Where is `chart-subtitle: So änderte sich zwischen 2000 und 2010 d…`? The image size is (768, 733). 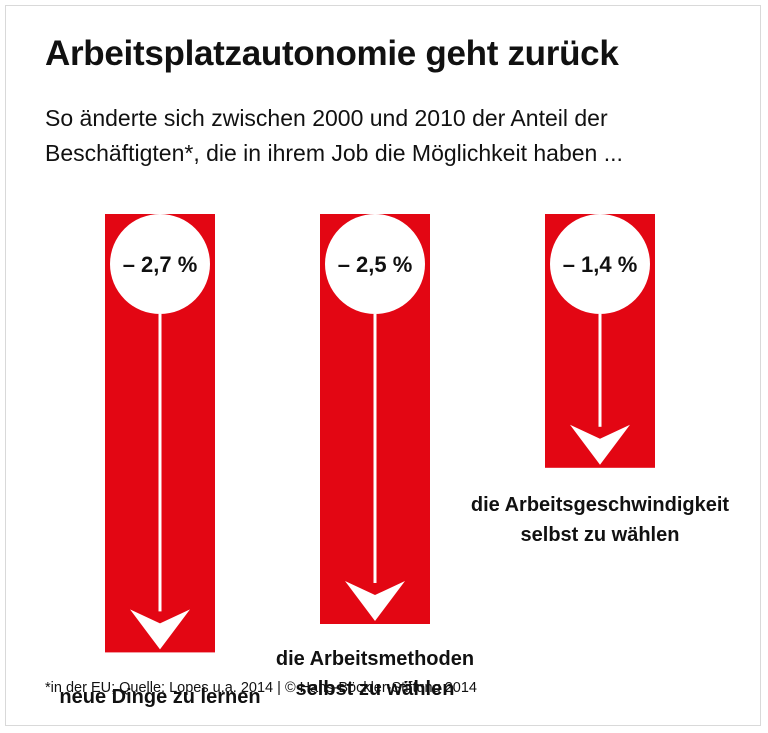 chart-subtitle: So änderte sich zwischen 2000 und 2010 d… is located at coordinates (395, 136).